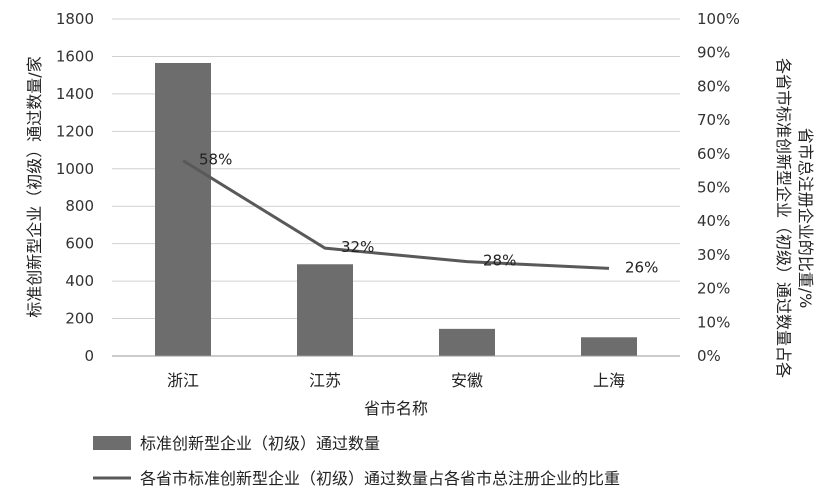  What do you see at coordinates (79, 281) in the screenshot?
I see `y-tick-label: 400` at bounding box center [79, 281].